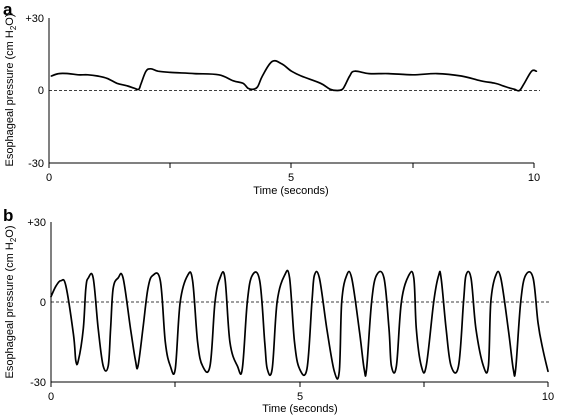  Describe the element at coordinates (36, 164) in the screenshot. I see `panel-a-y-tick-label-2: -30` at that location.